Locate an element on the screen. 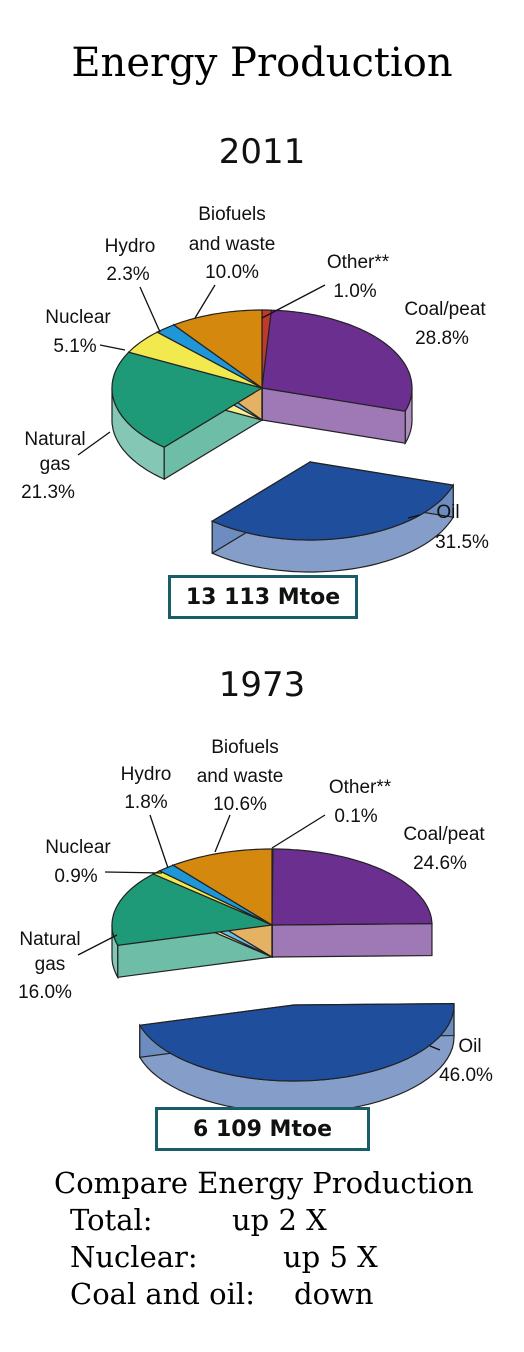 This screenshot has height=1352, width=524. compare-label: Total: is located at coordinates (111, 1220).